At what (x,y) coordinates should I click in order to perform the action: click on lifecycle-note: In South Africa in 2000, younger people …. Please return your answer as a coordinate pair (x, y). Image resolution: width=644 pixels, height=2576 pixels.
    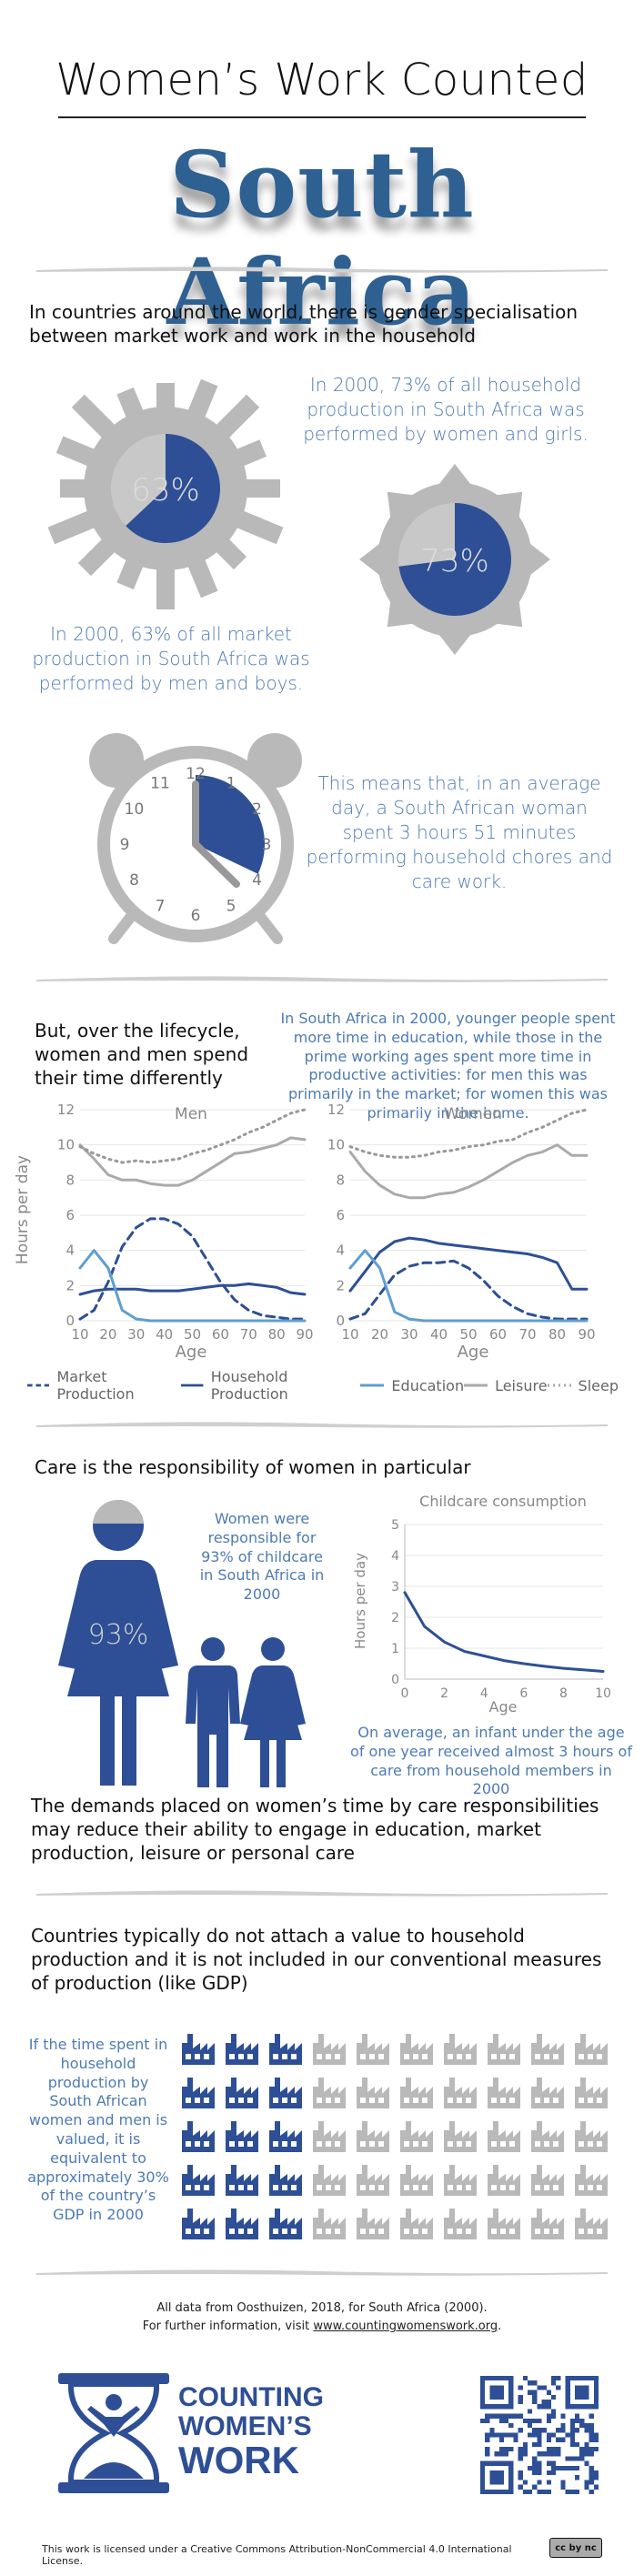
    Looking at the image, I should click on (448, 1066).